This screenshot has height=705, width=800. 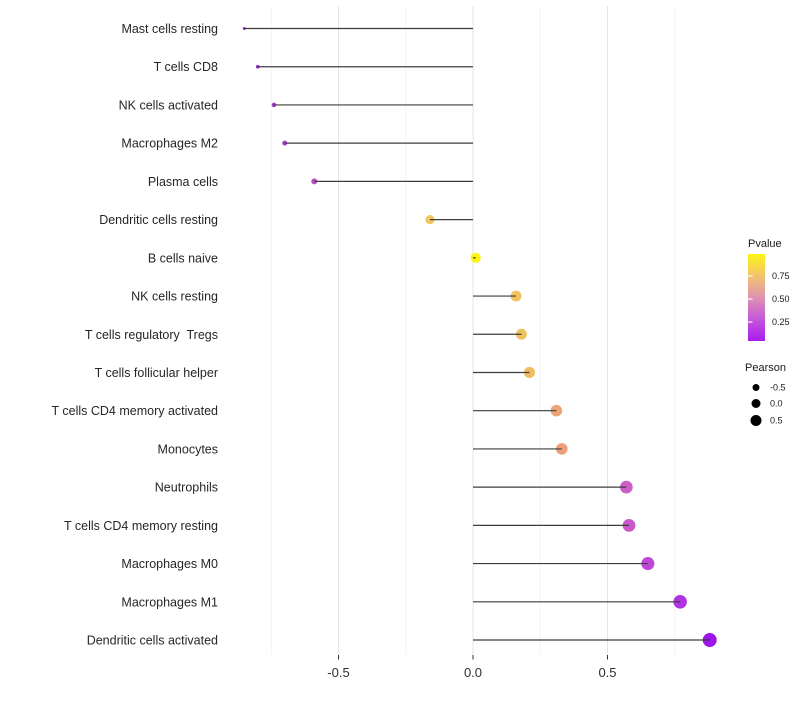 I want to click on pearson-legend-items: -0.5 0.0 0.5, so click(x=768, y=404).